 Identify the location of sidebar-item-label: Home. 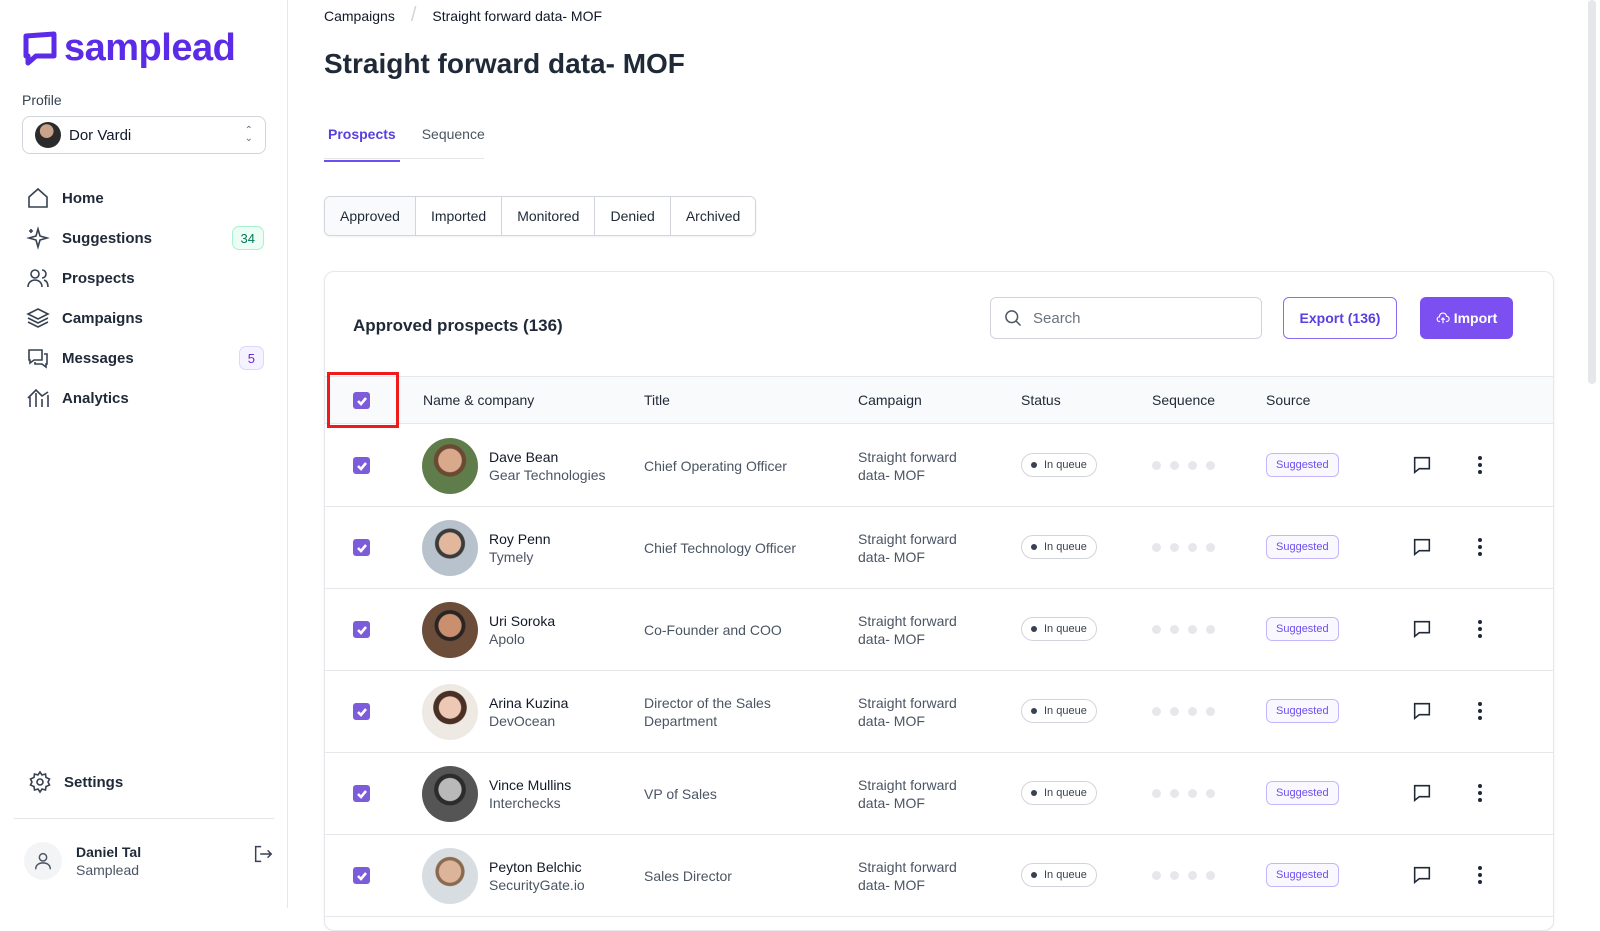
(83, 198).